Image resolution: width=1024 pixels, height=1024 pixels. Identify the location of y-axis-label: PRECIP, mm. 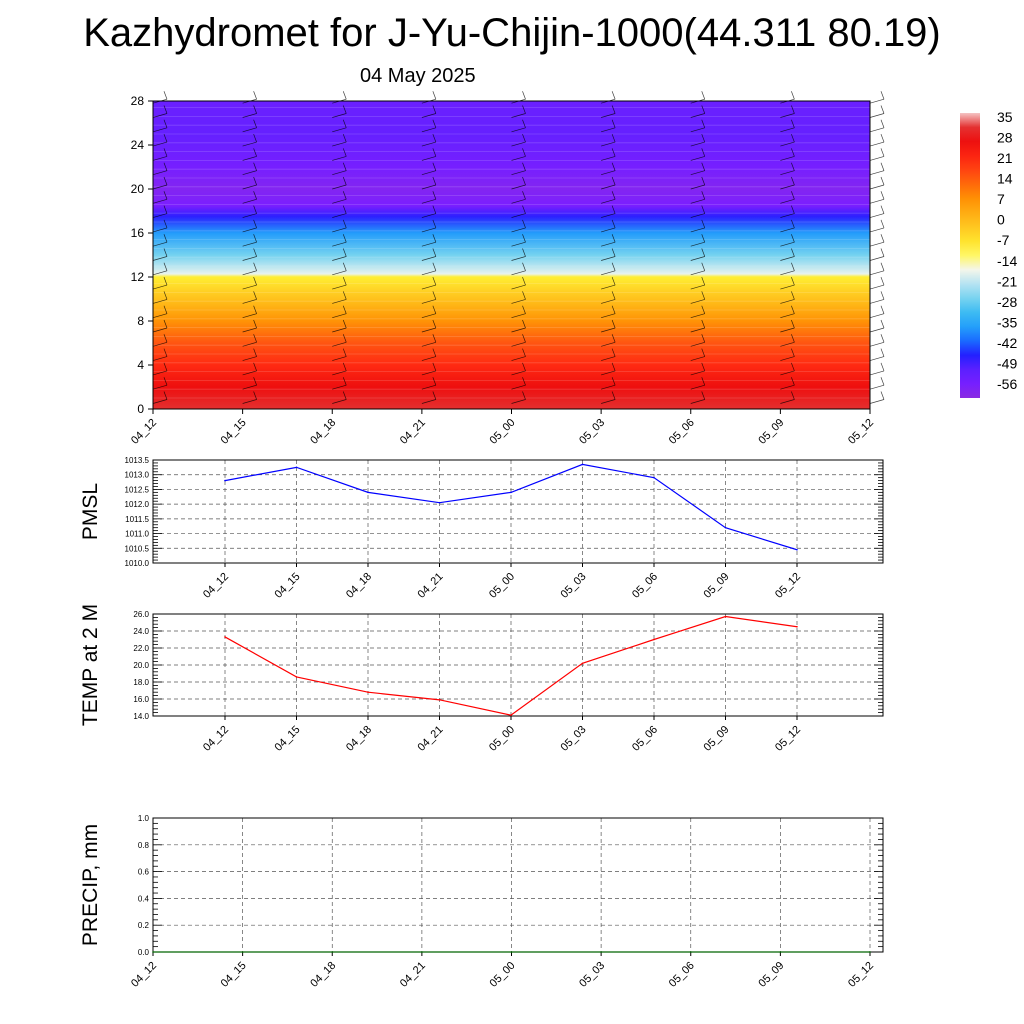
(90, 885).